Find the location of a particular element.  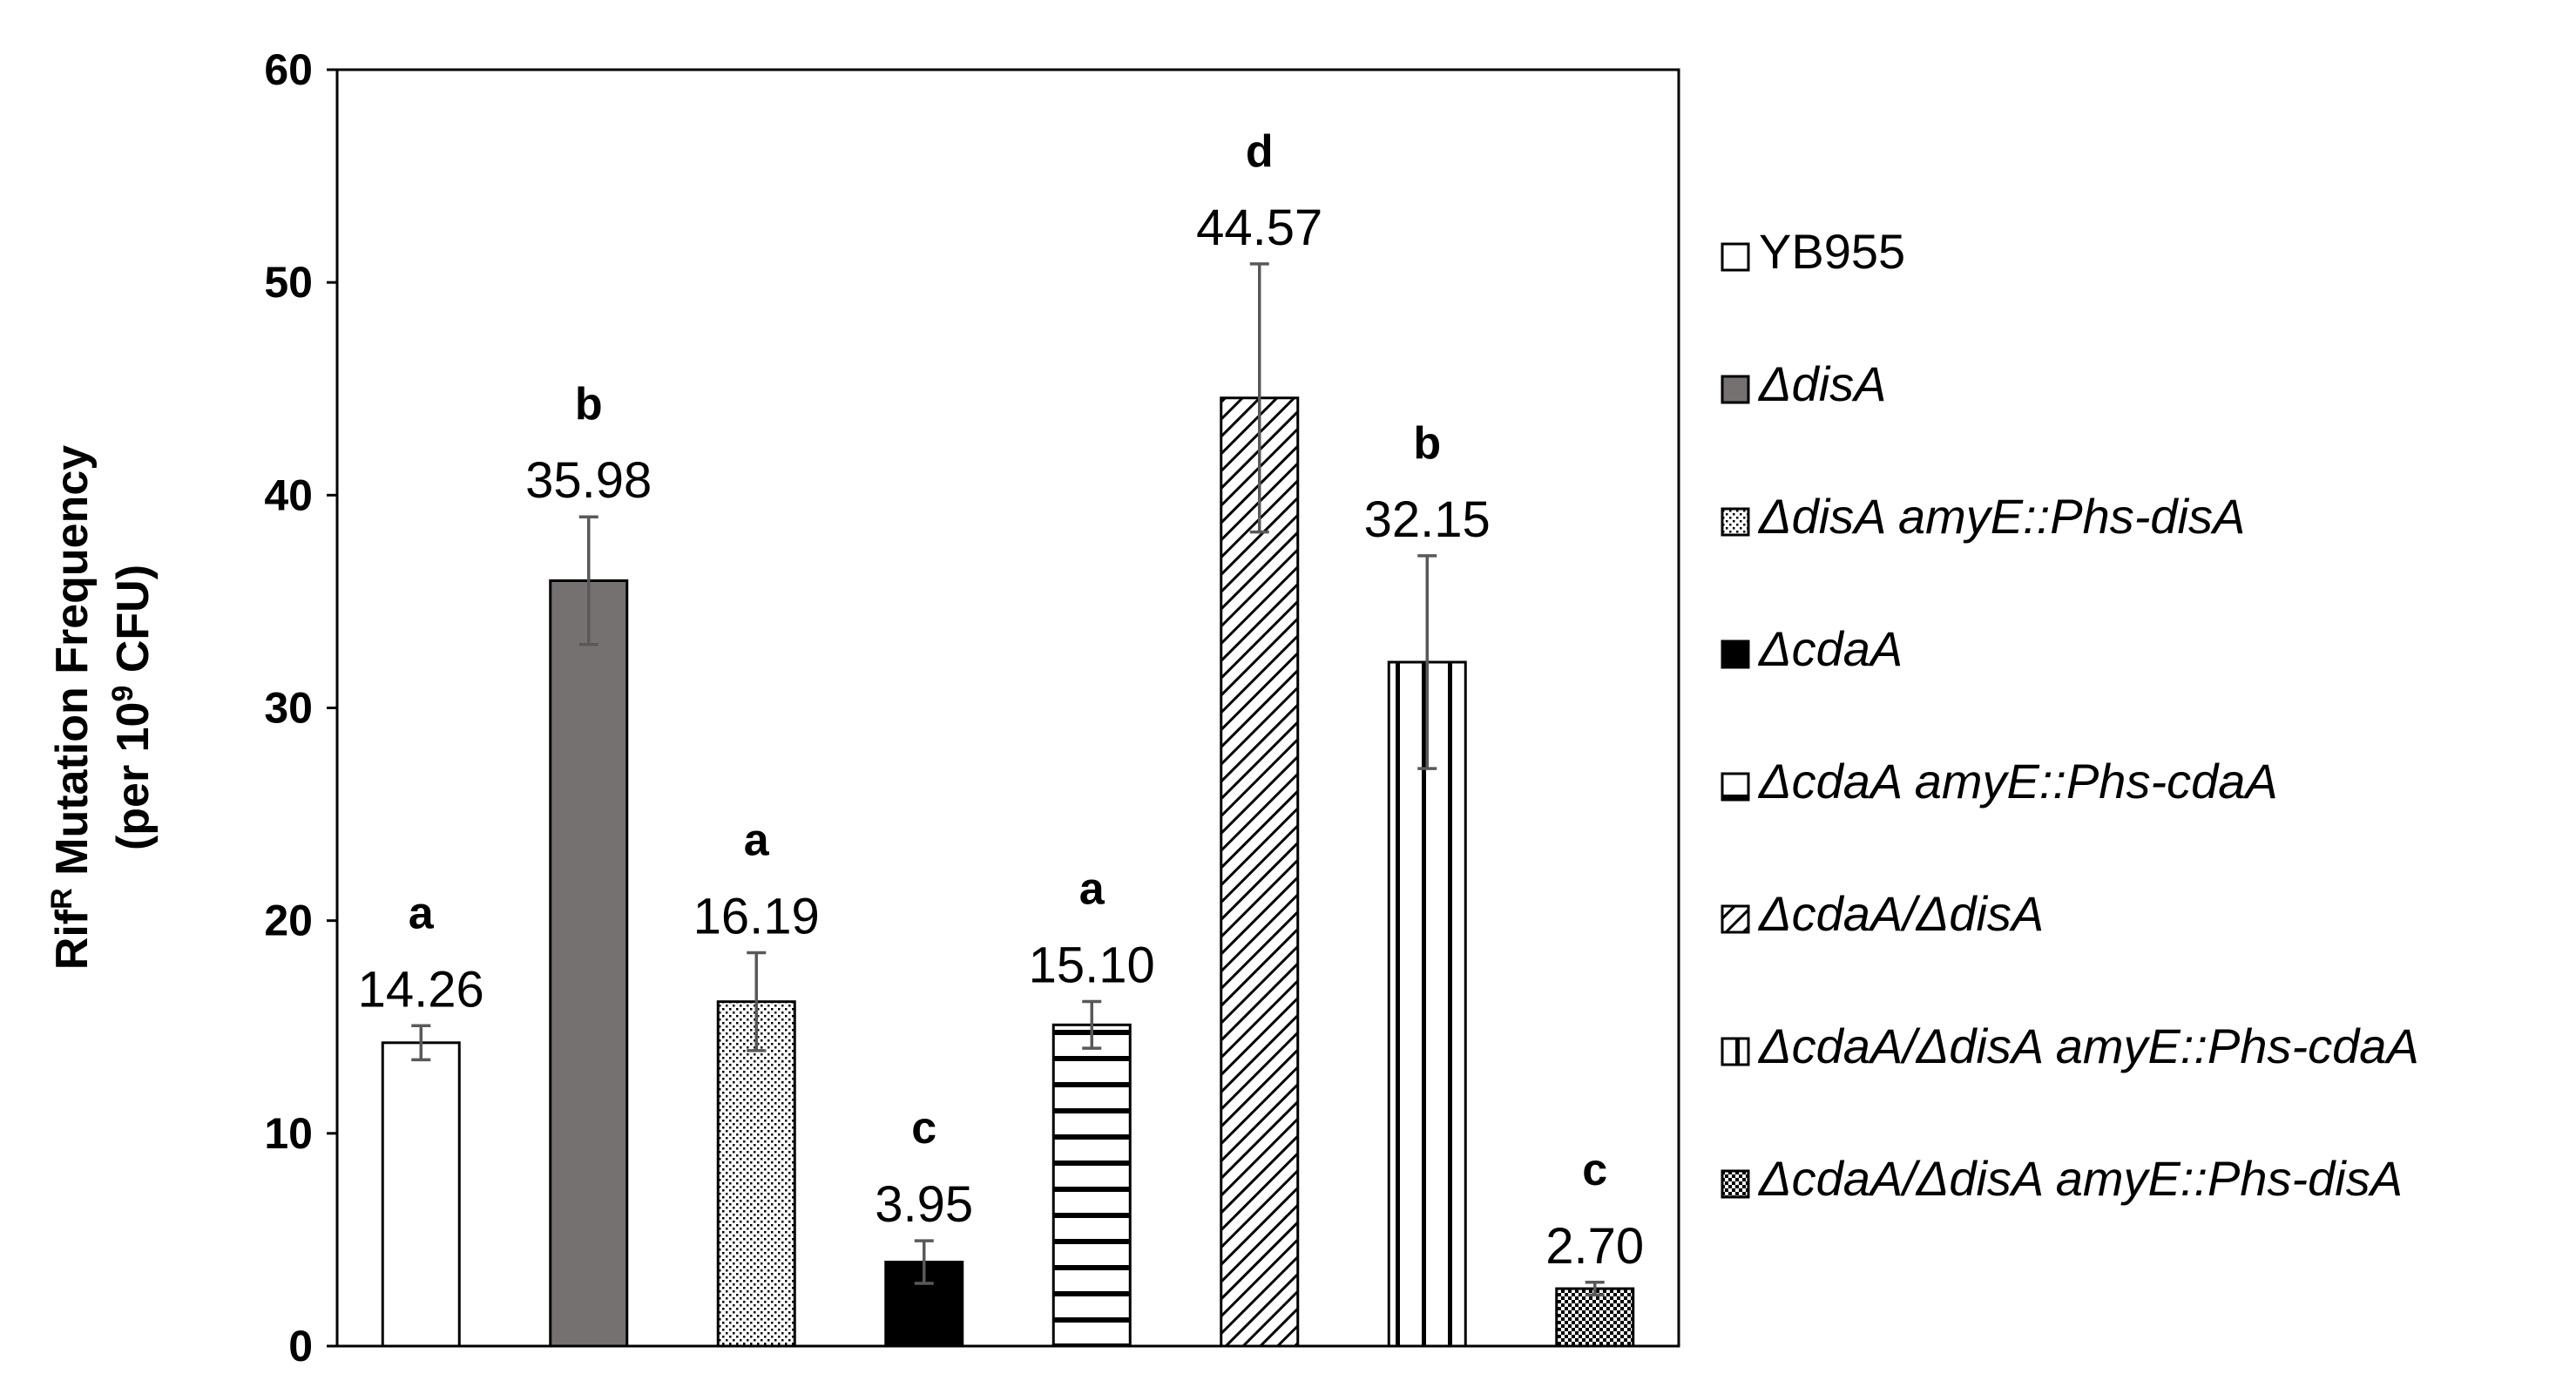

legend-item: ΔdisA is located at coordinates (1804, 383).